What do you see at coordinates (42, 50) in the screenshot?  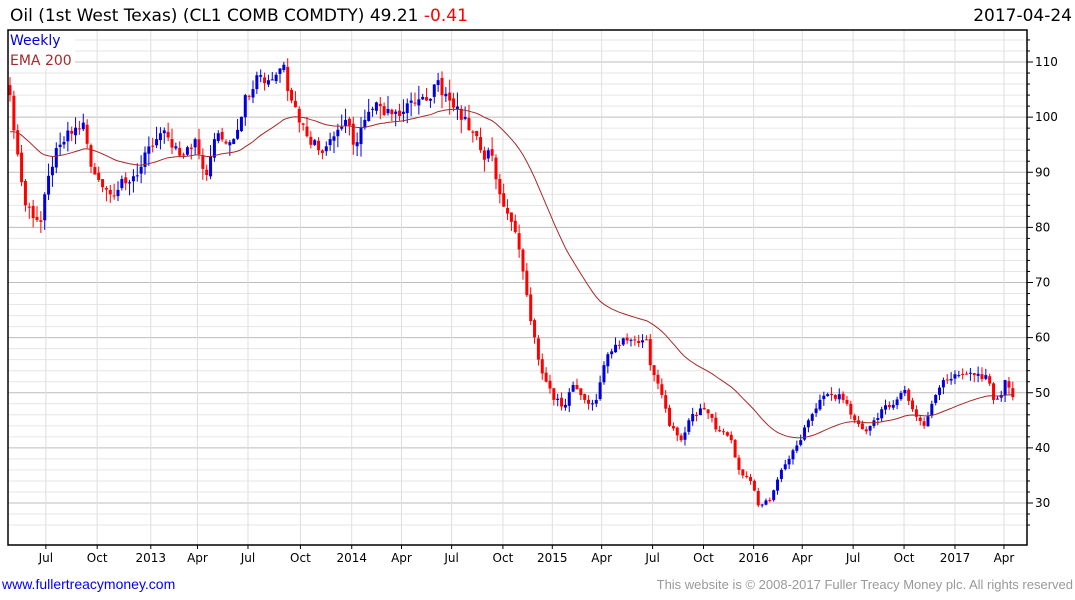 I see `legend-background` at bounding box center [42, 50].